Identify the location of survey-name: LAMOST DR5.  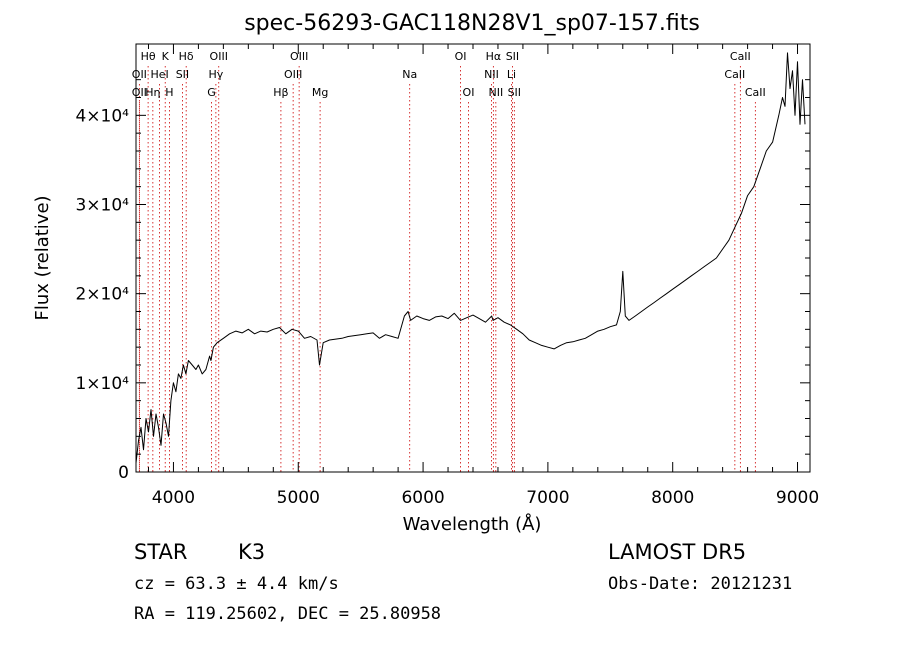
(677, 552).